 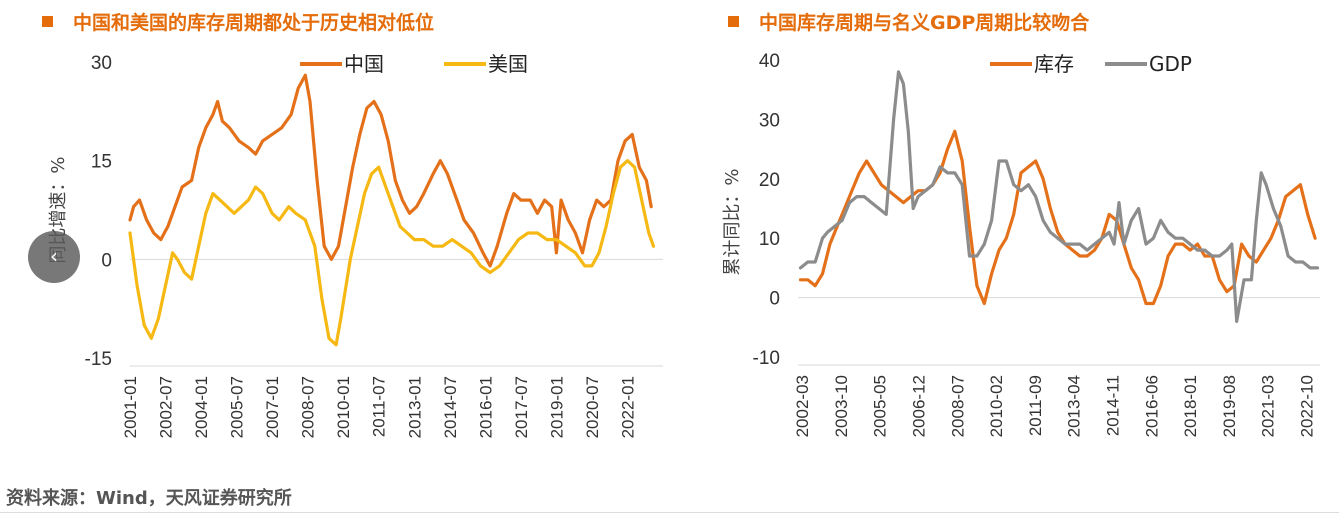 What do you see at coordinates (1054, 64) in the screenshot?
I see `legend-label: 库存` at bounding box center [1054, 64].